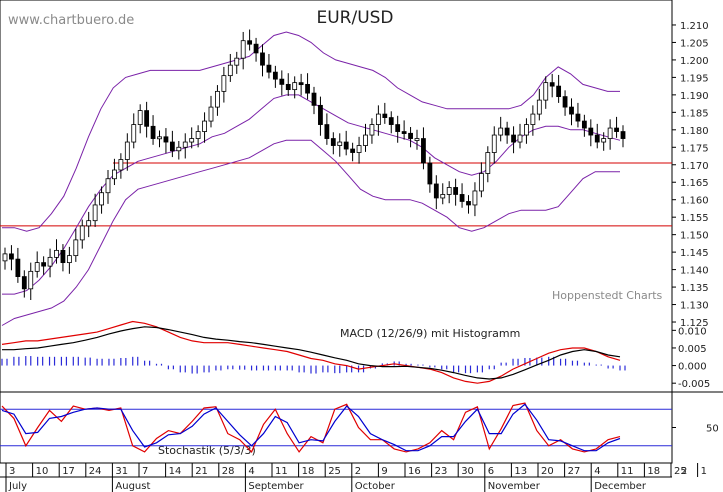 The width and height of the screenshot is (723, 492). I want to click on day-tick-label: 30, so click(467, 471).